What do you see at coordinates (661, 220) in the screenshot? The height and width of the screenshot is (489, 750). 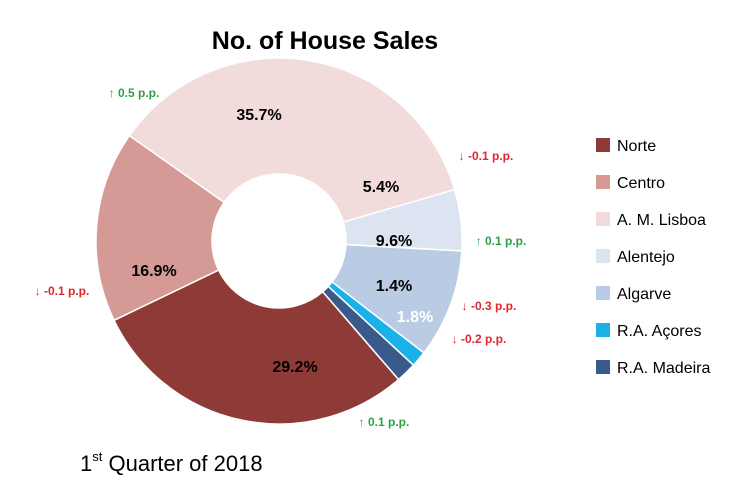 I see `legend-label: A. M. Lisboa` at bounding box center [661, 220].